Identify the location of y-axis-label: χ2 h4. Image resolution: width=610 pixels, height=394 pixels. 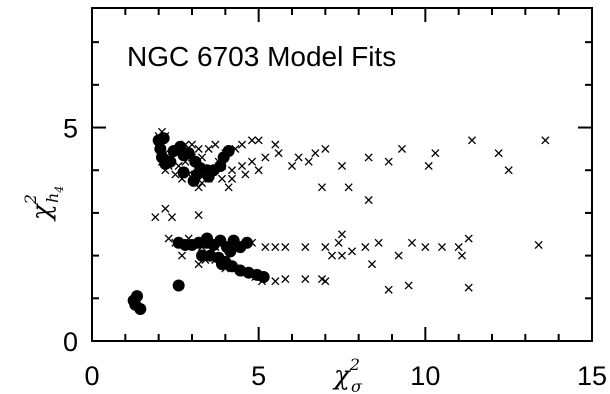
(43, 204).